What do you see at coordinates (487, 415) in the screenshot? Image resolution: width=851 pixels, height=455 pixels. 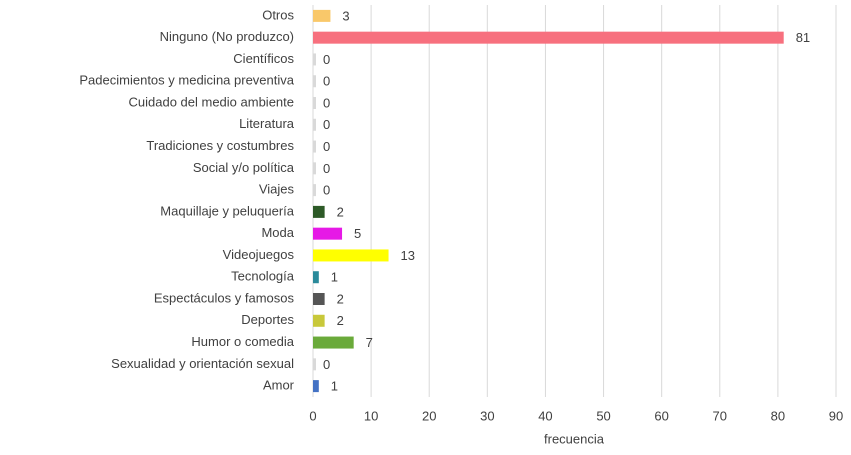 I see `x-tick-label: 30` at bounding box center [487, 415].